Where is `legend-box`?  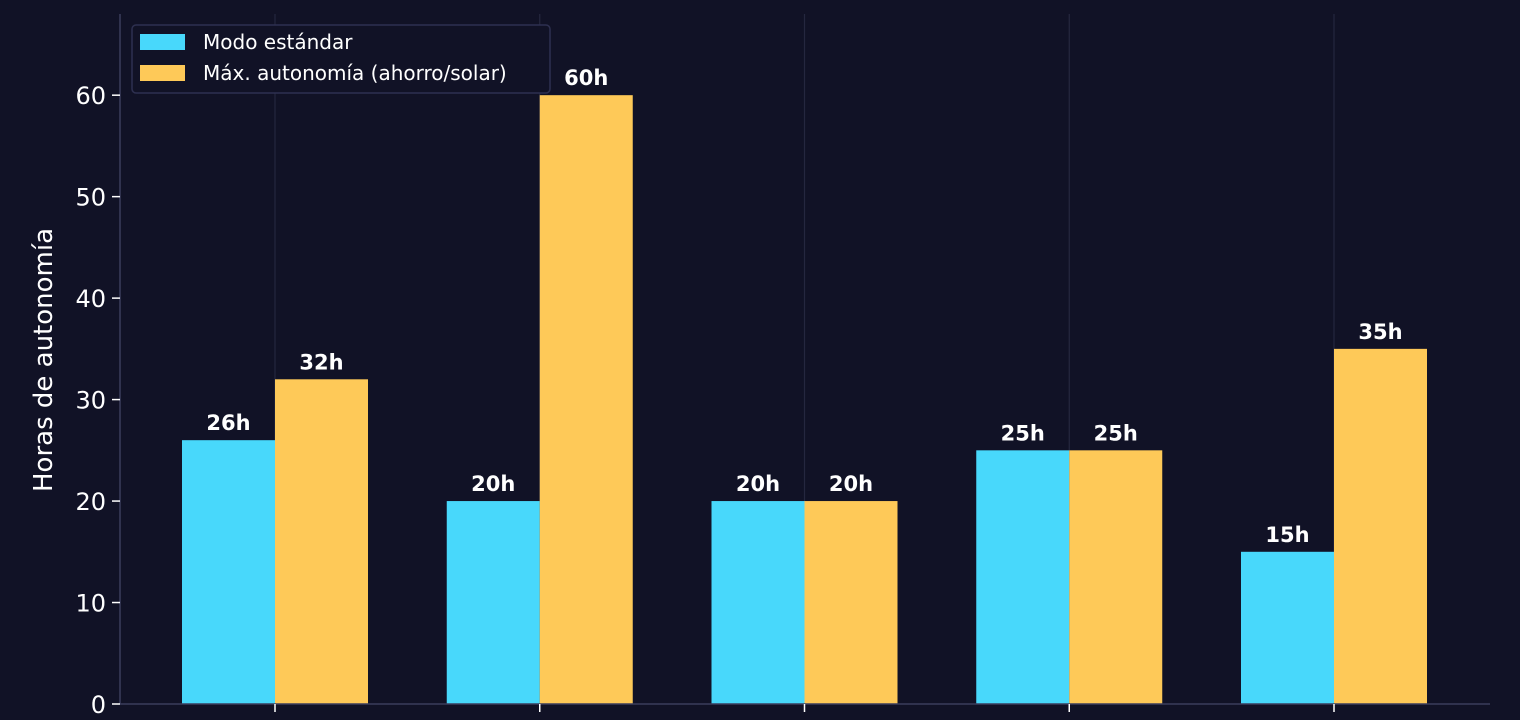 legend-box is located at coordinates (341, 59).